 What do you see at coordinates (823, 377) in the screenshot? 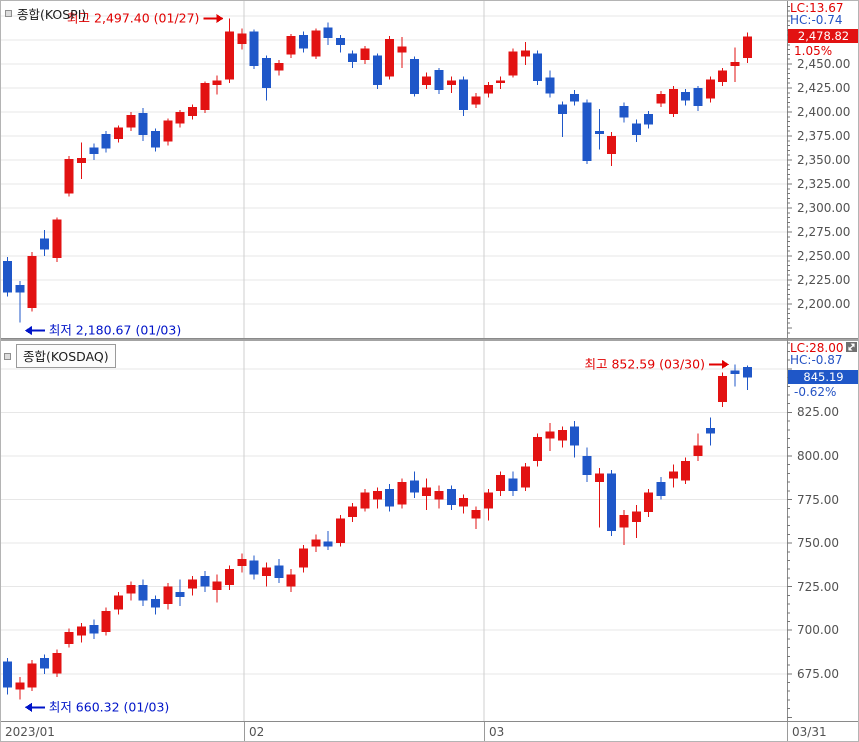
I see `kosdaq-last-price-badge: 845.19` at bounding box center [823, 377].